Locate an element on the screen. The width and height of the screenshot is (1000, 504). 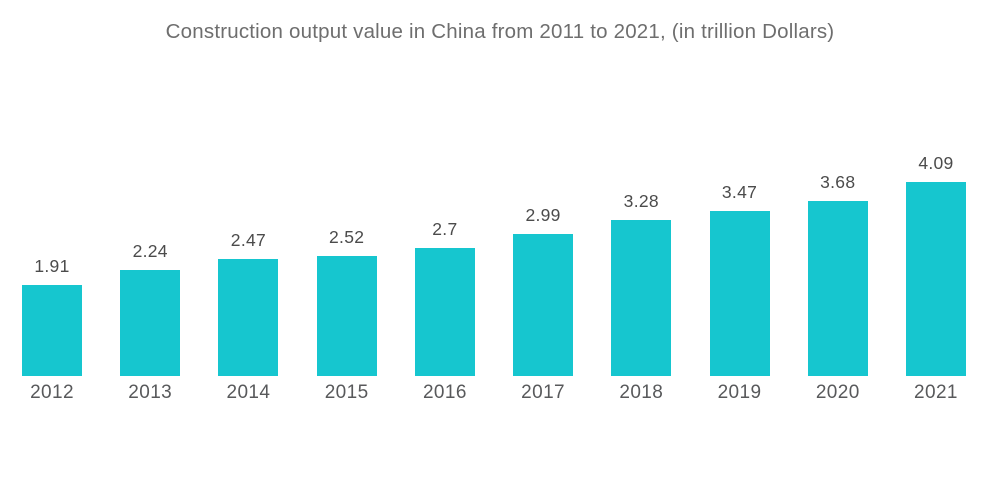
x-axis-tick-label: 2017 is located at coordinates (543, 392).